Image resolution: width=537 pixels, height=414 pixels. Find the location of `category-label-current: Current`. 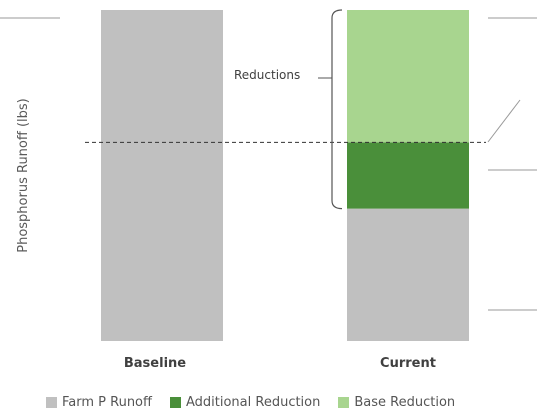

category-label-current: Current is located at coordinates (408, 363).